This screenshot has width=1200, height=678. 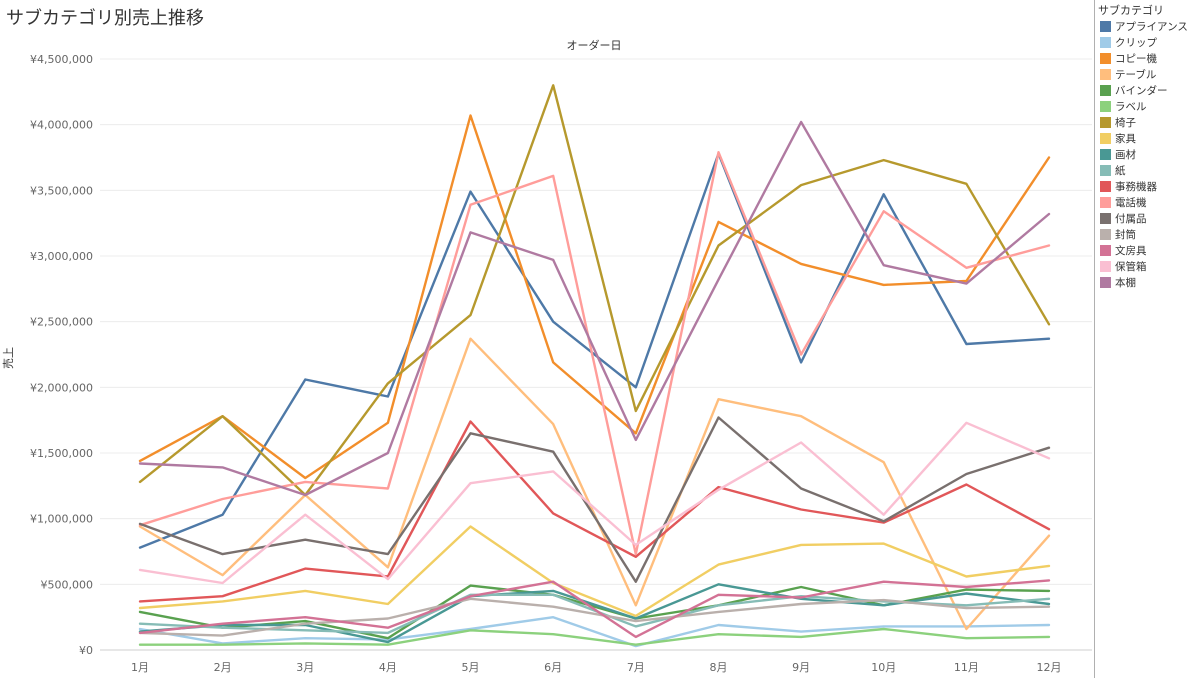 What do you see at coordinates (594, 45) in the screenshot?
I see `x-axis-label: オーダー日` at bounding box center [594, 45].